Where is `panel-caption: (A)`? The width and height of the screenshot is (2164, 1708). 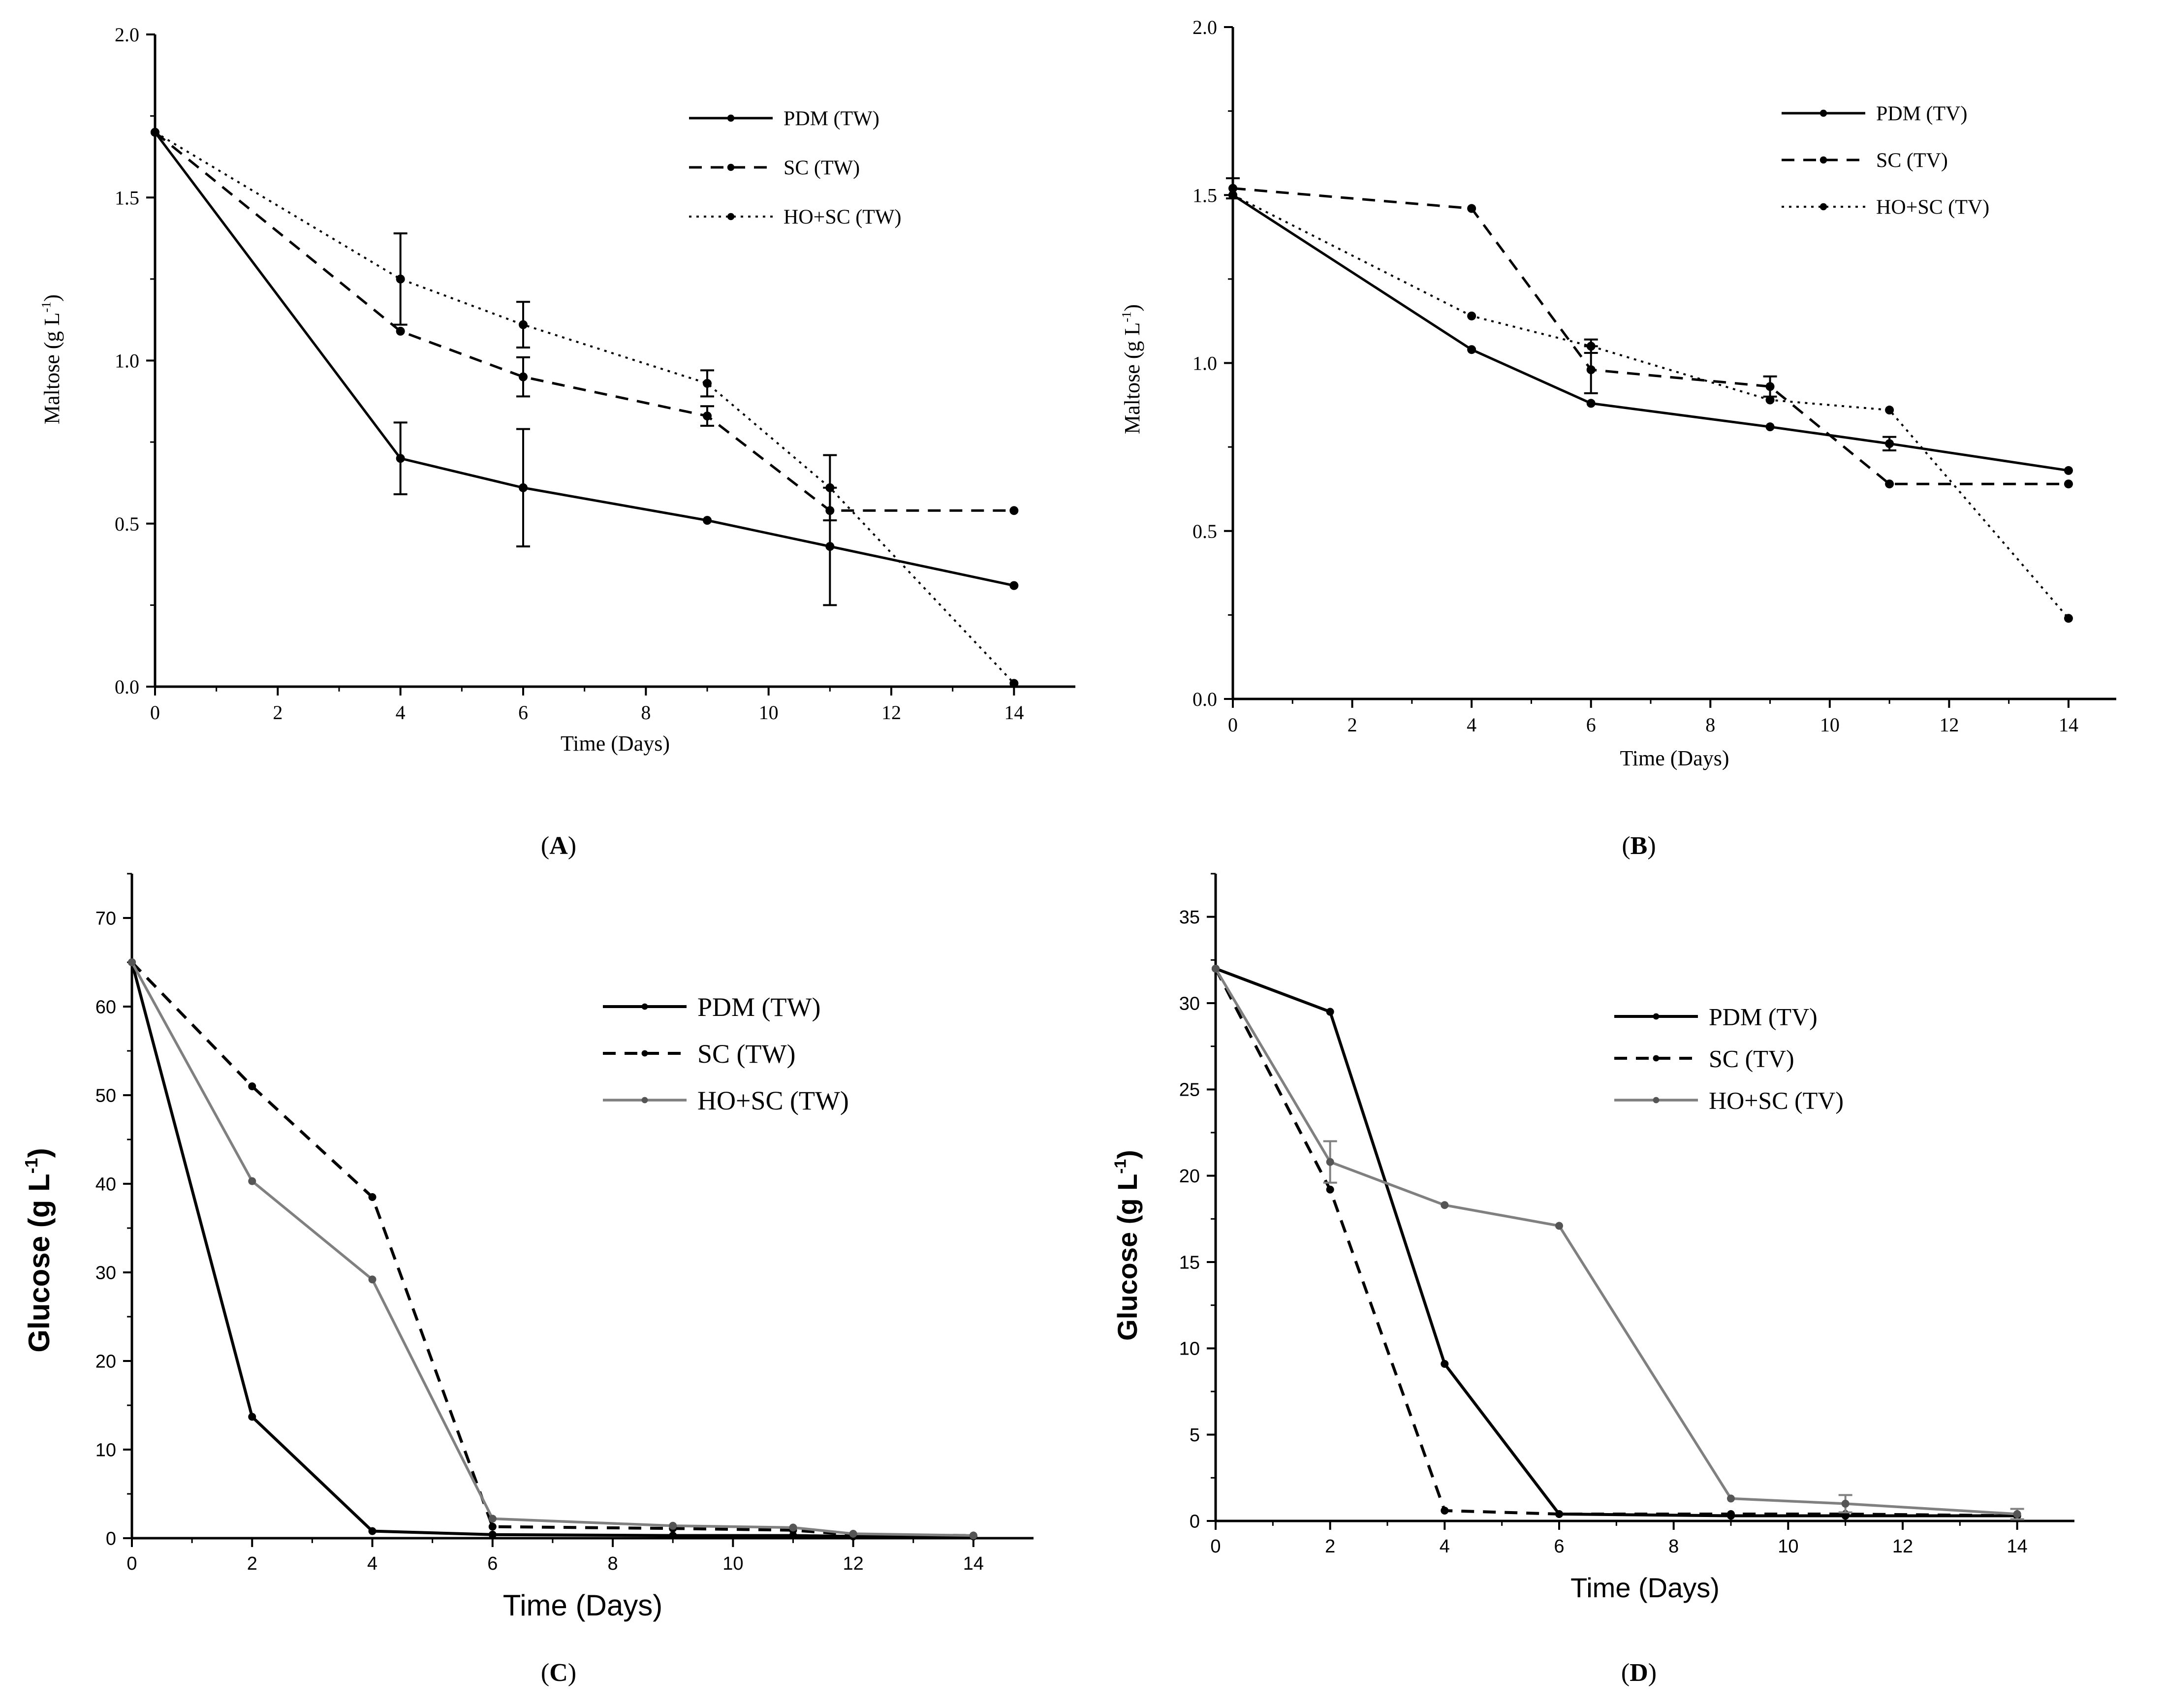 panel-caption: (A) is located at coordinates (558, 846).